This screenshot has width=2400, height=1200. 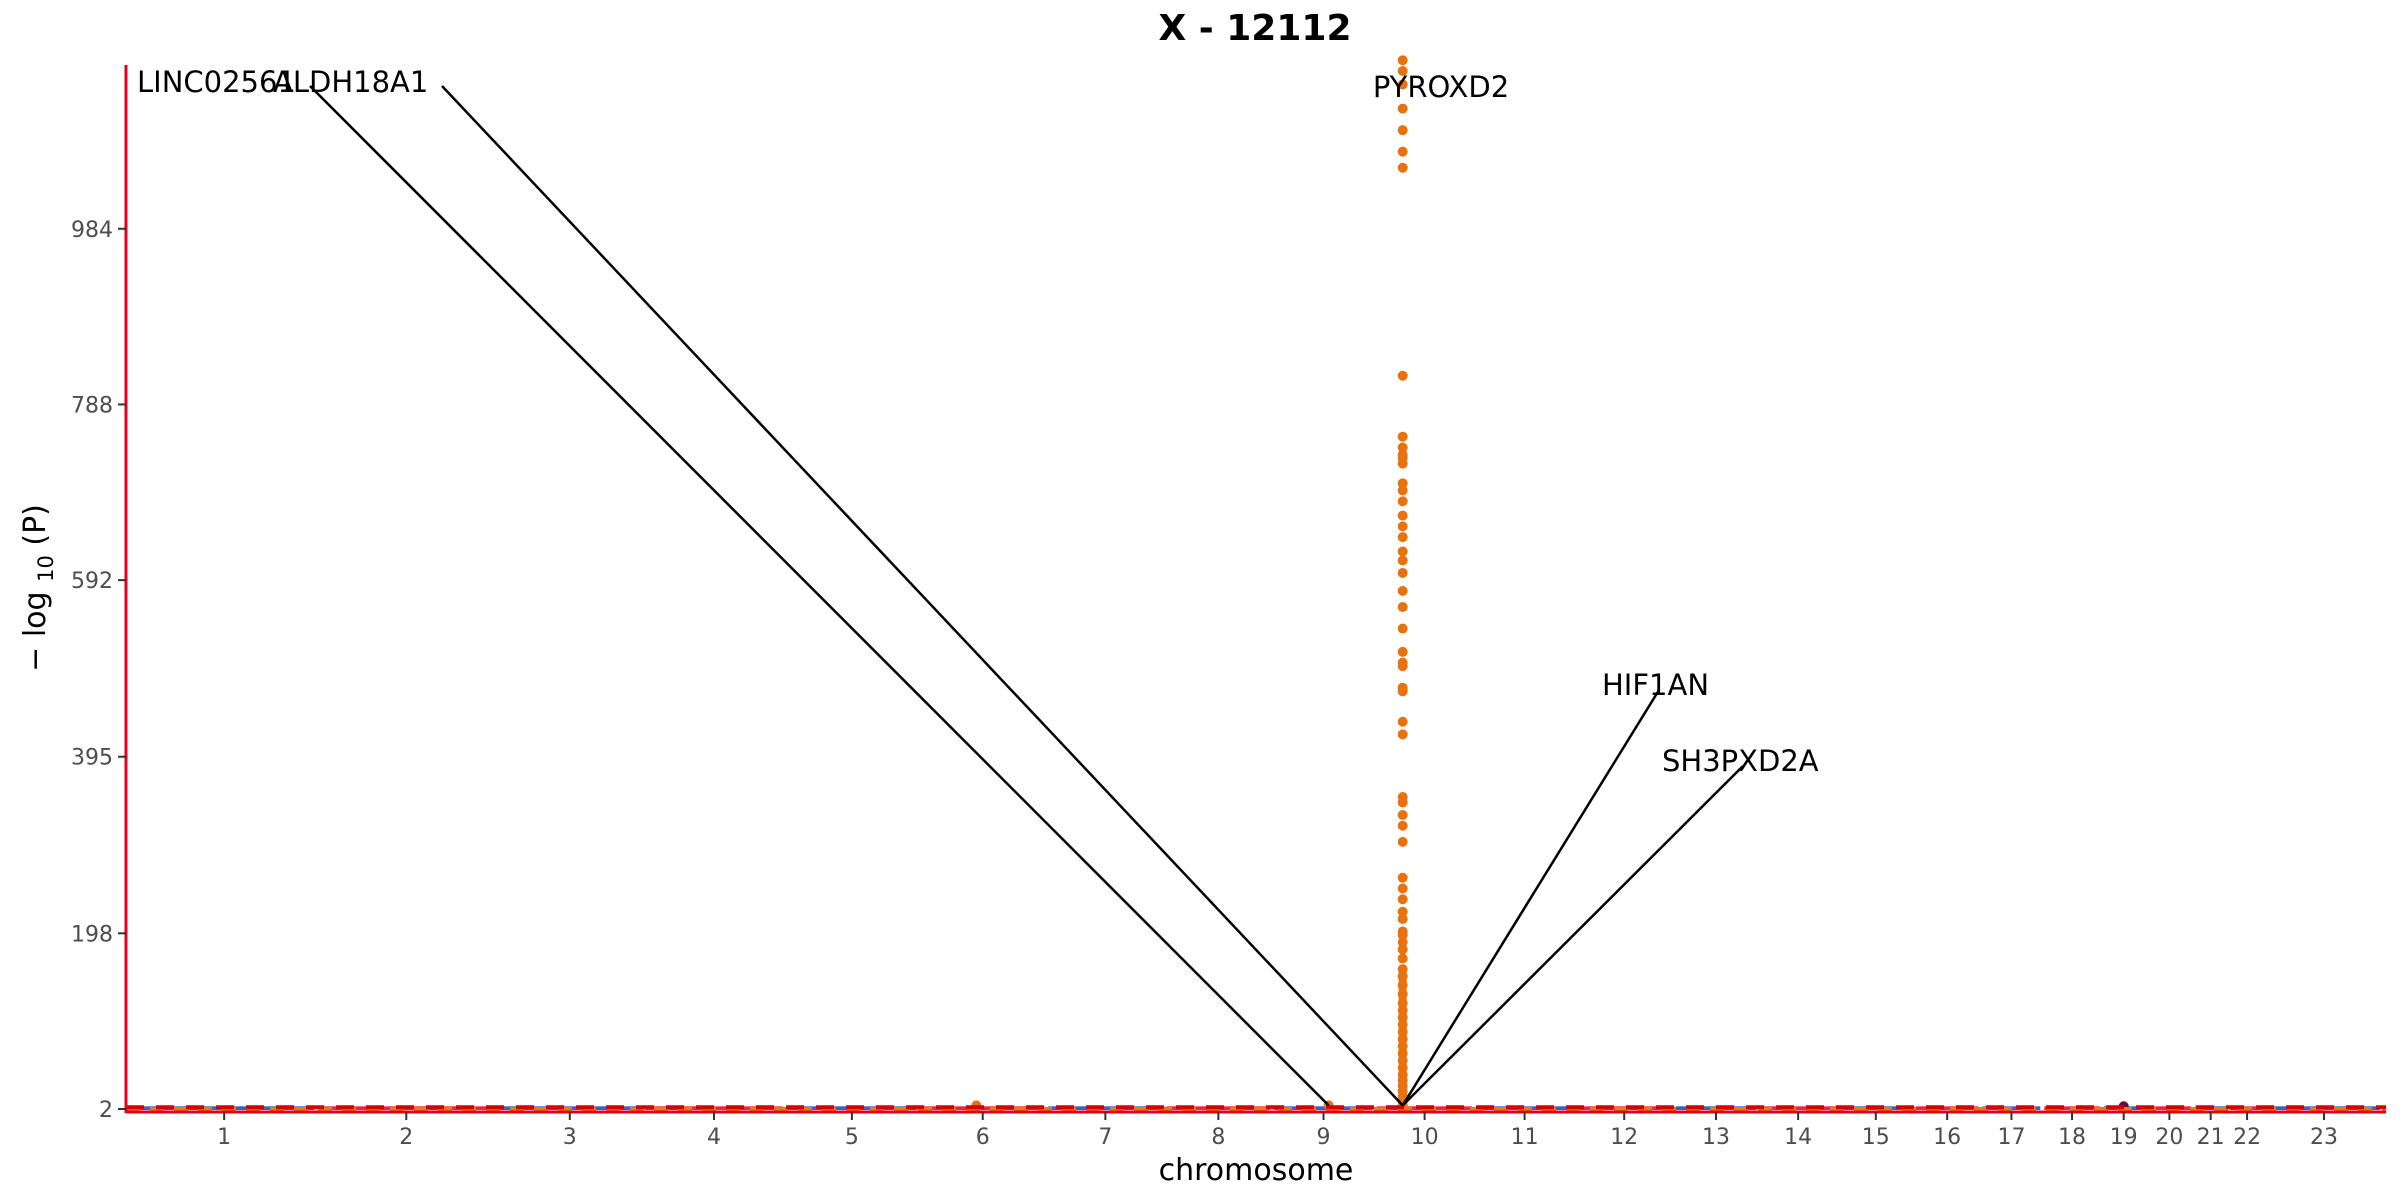 I want to click on y-axis-title-suffix: (P), so click(x=35, y=525).